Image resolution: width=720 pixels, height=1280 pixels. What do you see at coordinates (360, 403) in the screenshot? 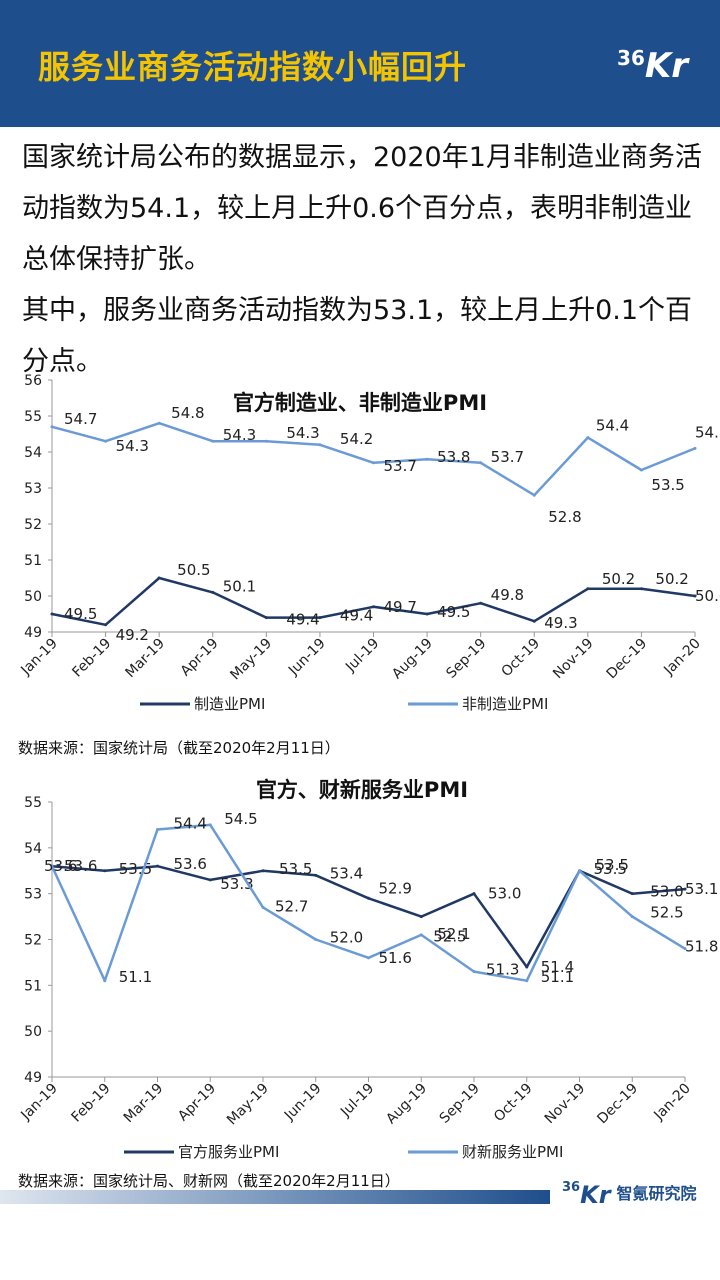
I see `chart-title: 官方制造业、非制造业PMI` at bounding box center [360, 403].